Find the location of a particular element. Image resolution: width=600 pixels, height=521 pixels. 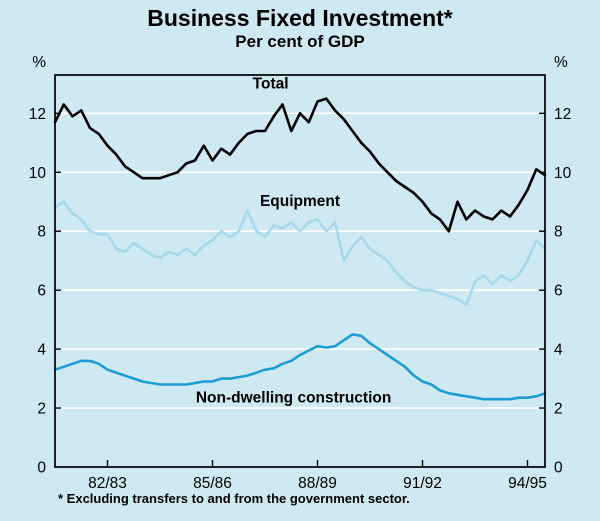

series-annotation-total: Total is located at coordinates (271, 83).